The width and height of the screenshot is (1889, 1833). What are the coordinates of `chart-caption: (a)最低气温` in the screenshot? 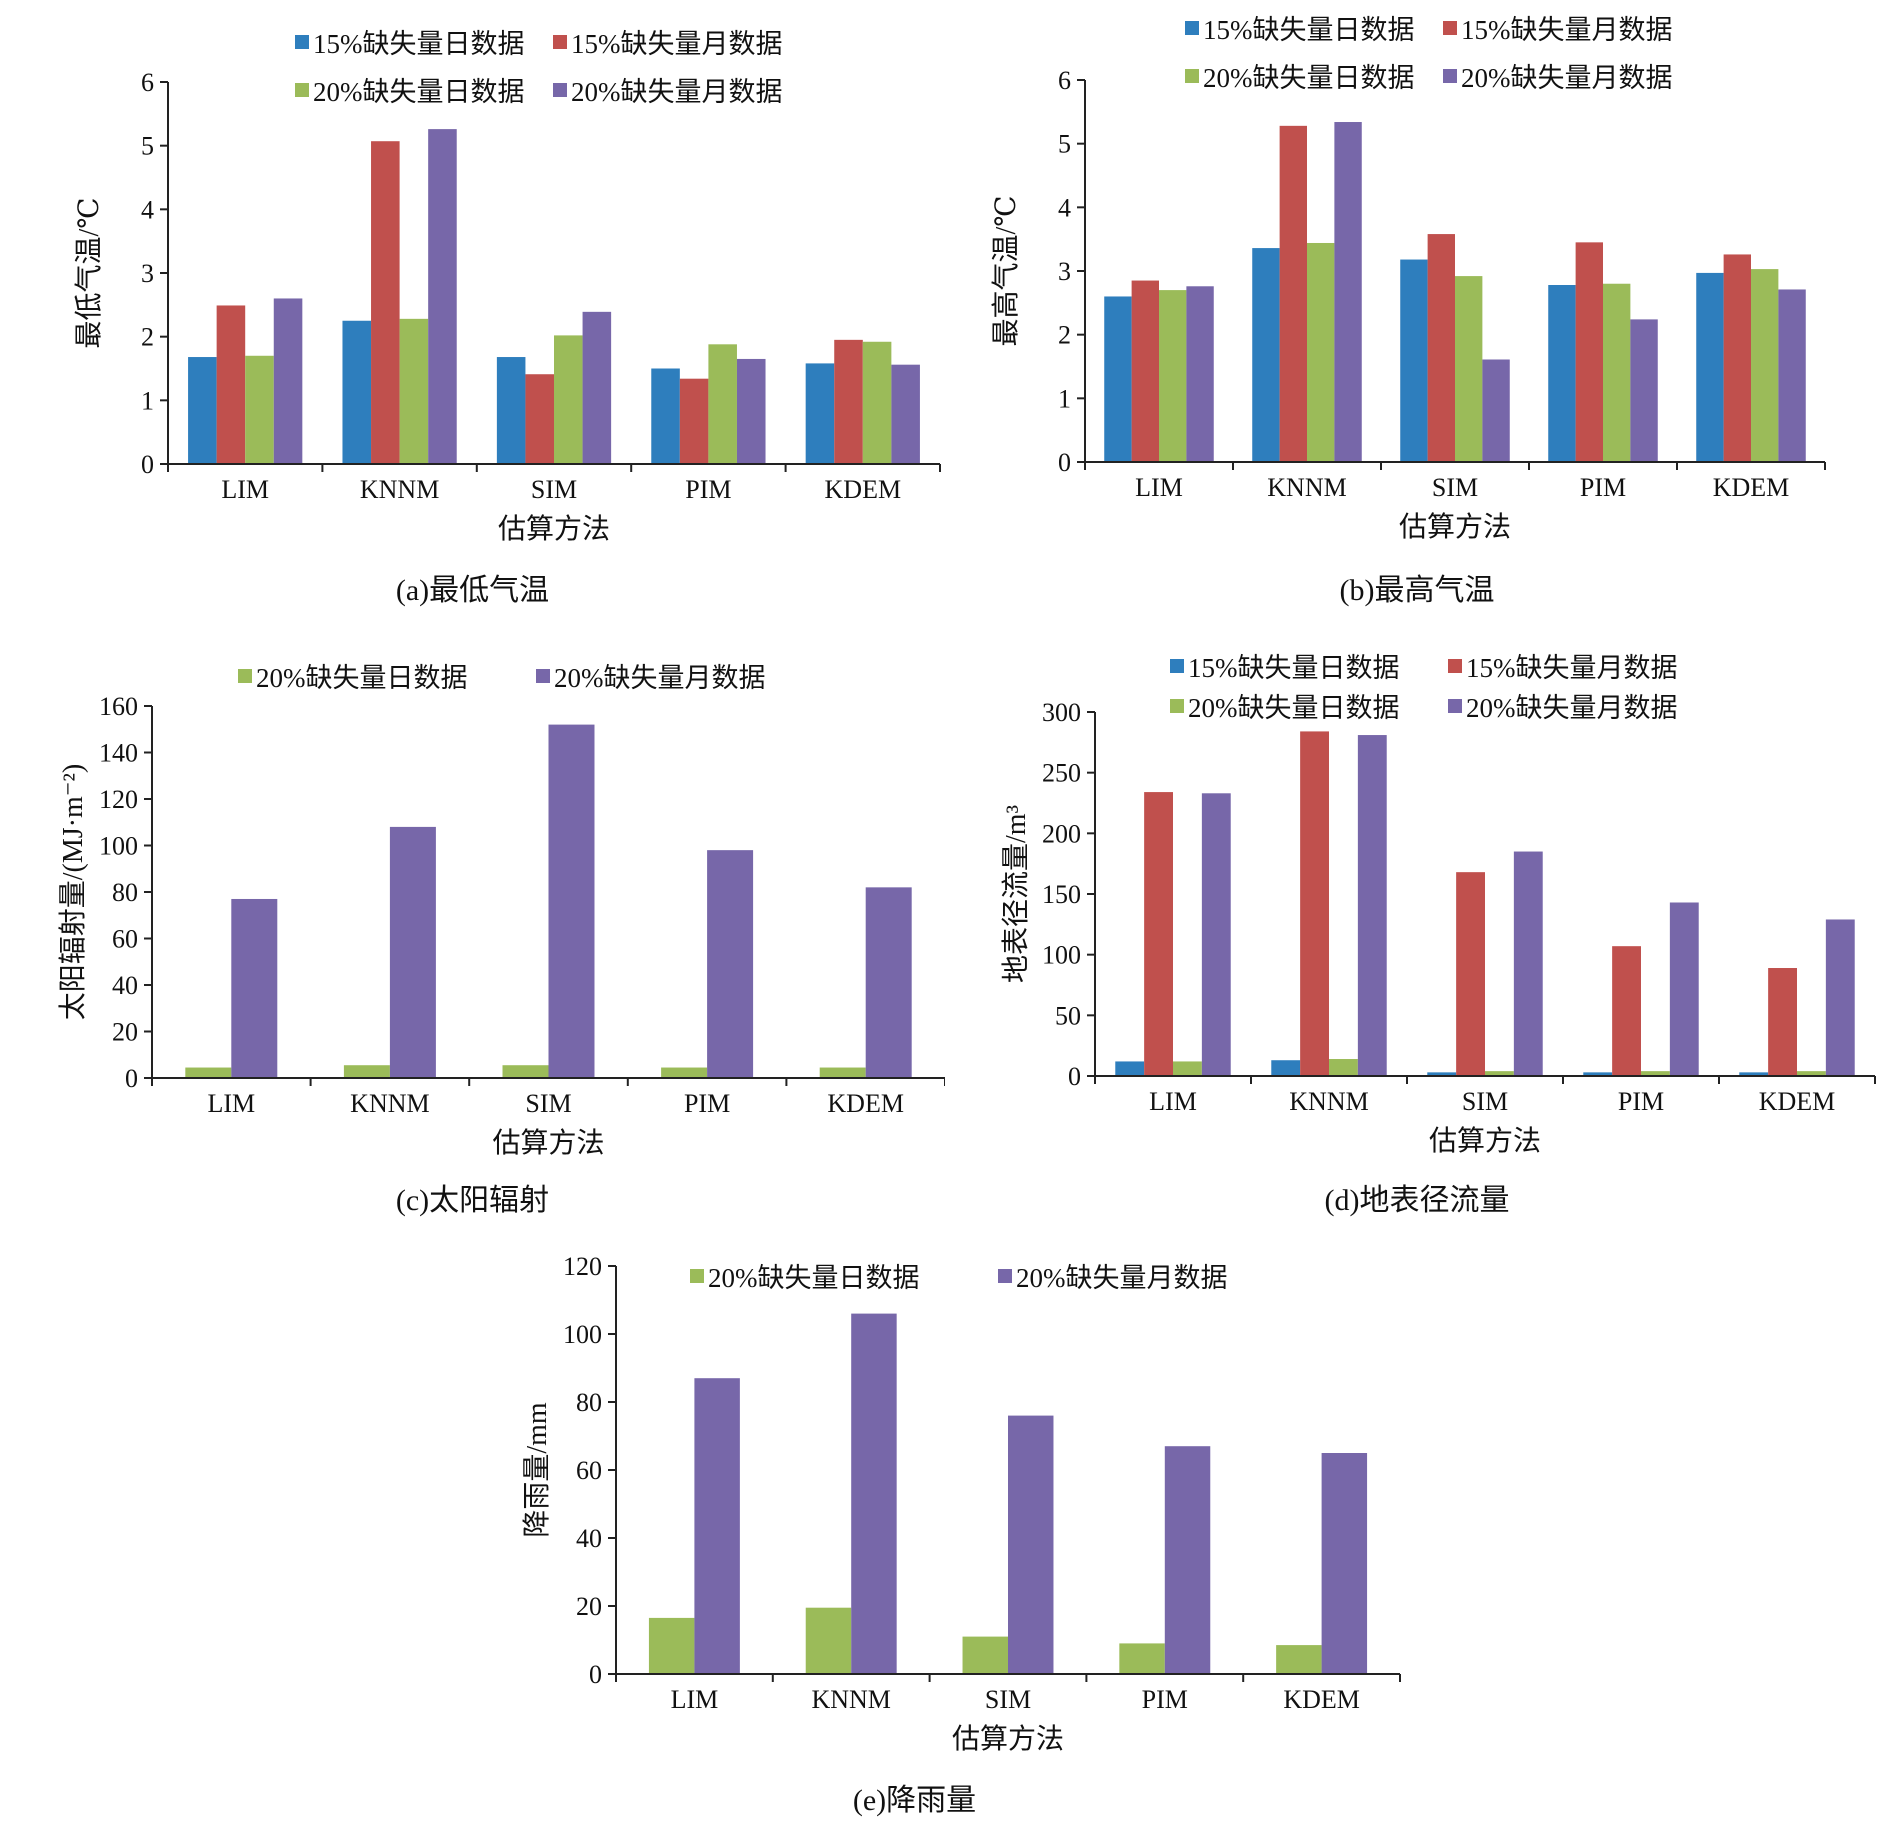 It's located at (472, 590).